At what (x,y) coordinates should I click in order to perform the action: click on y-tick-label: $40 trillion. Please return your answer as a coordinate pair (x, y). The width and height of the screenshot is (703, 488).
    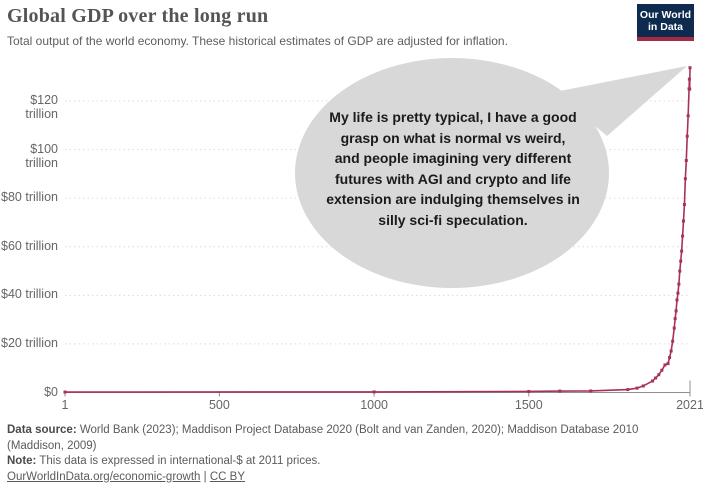
    Looking at the image, I should click on (29, 294).